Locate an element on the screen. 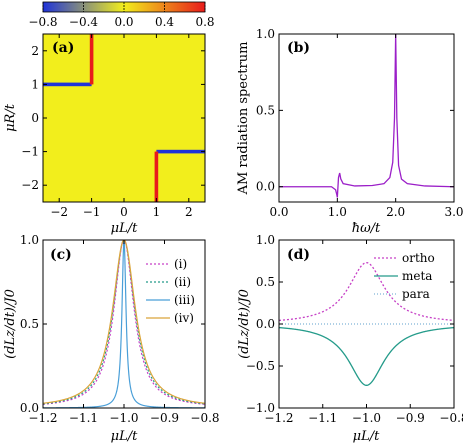  colorbar-ticks: −0.8 −0.4 0.0 0.4 0.8 is located at coordinates (121, 15).